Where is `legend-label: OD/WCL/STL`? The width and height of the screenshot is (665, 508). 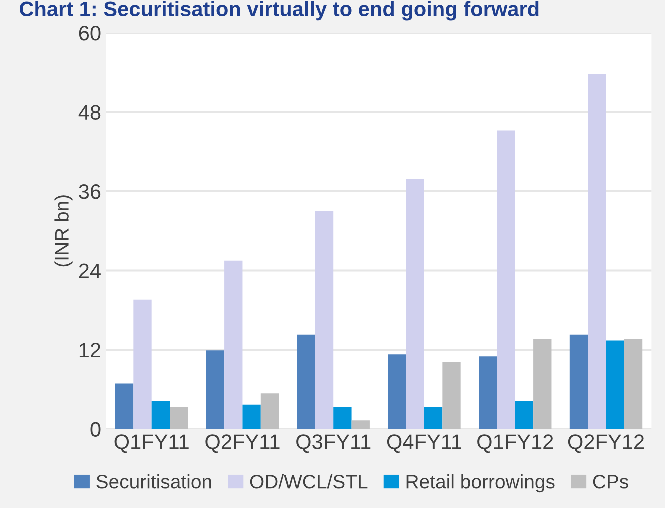
legend-label: OD/WCL/STL is located at coordinates (309, 481).